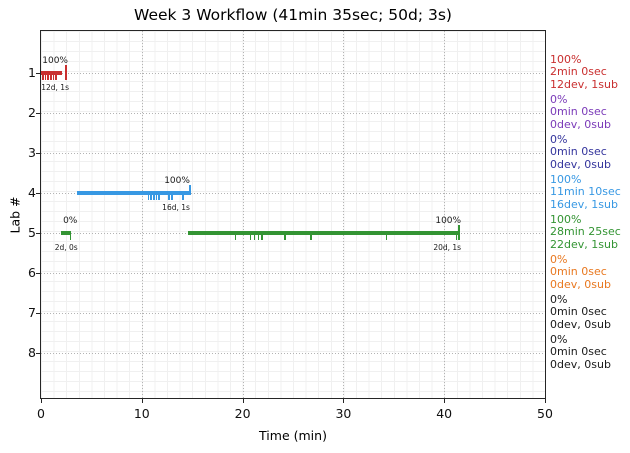 This screenshot has width=630, height=453. Describe the element at coordinates (580, 112) in the screenshot. I see `legend-entry-lab-2: 0% 0min 0sec 0dev, 0sub` at that location.